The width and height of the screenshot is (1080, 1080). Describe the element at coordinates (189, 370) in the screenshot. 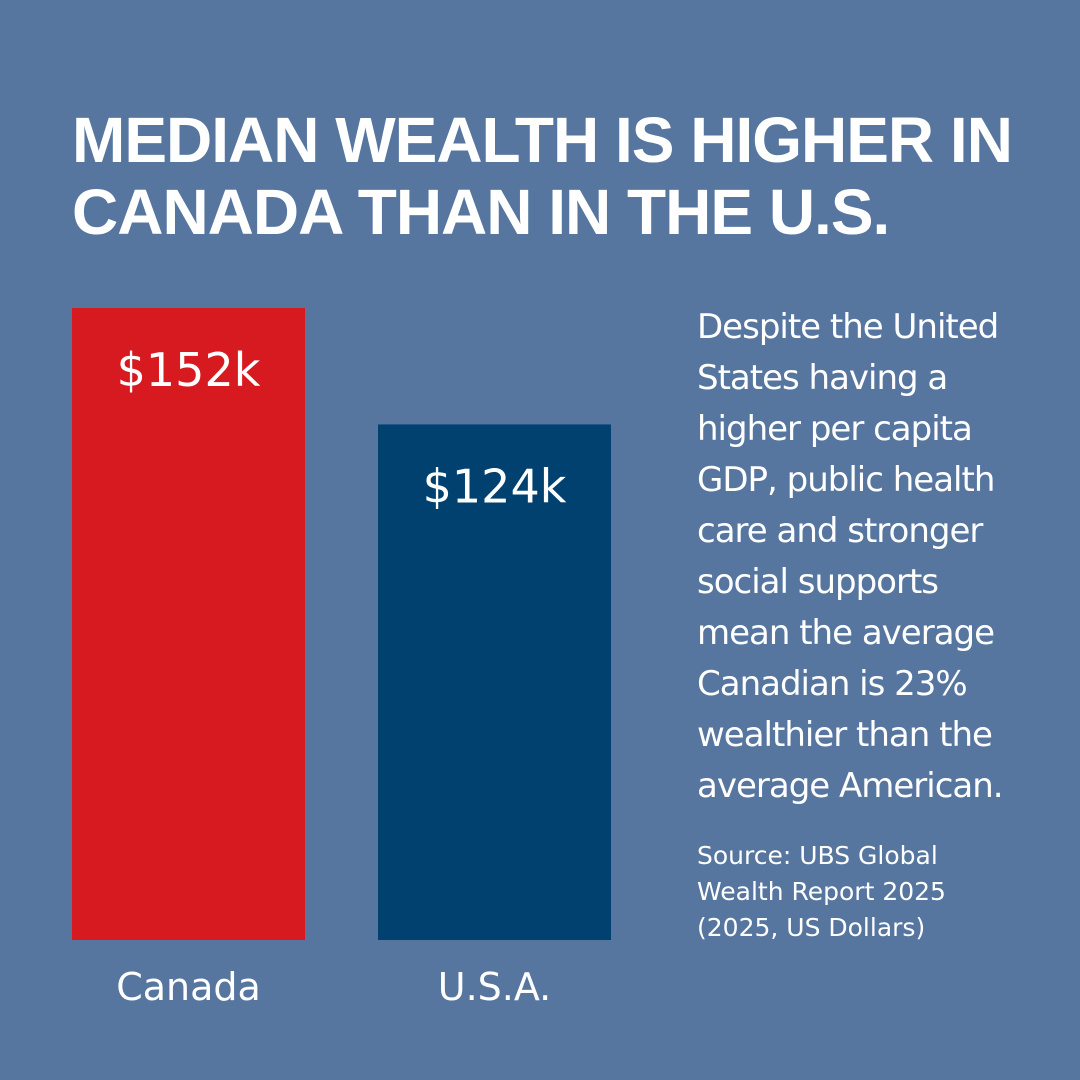

I see `value-label: $152k` at that location.